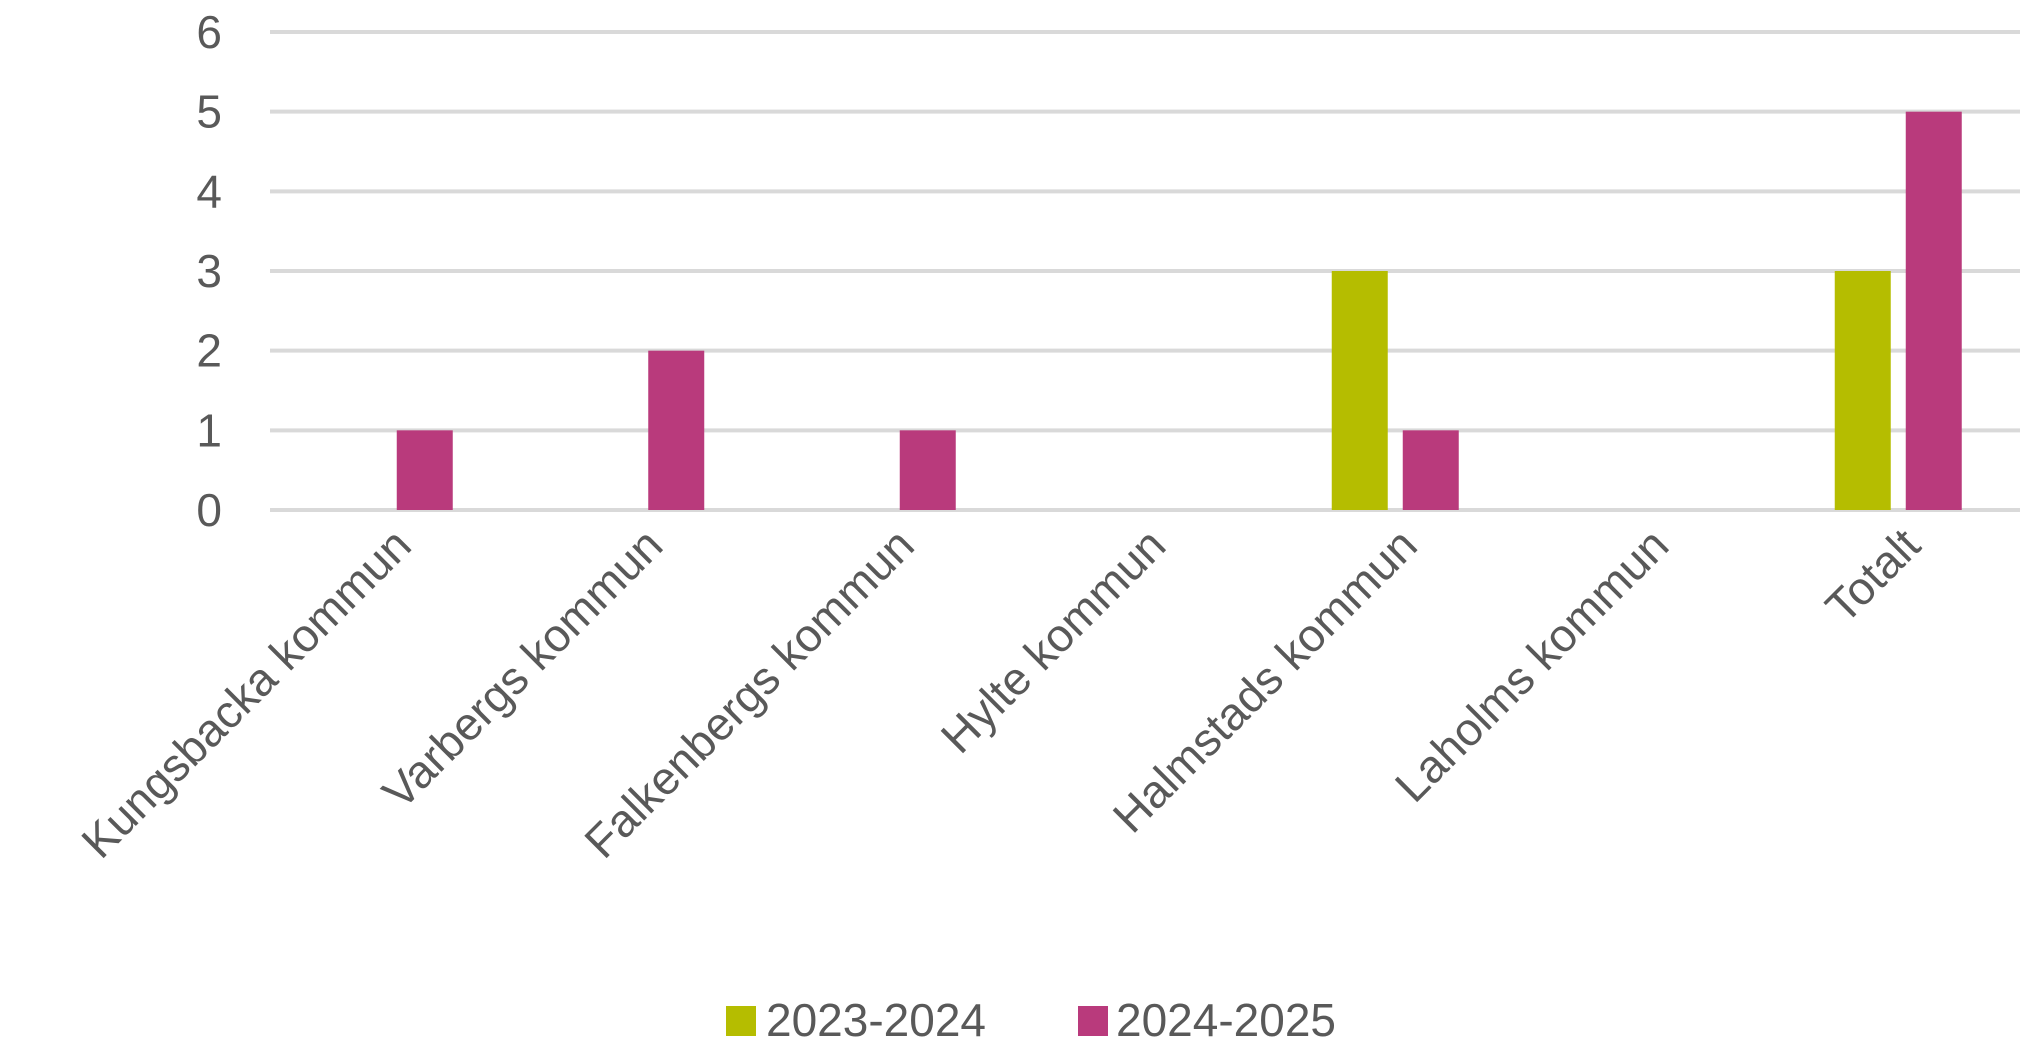 The height and width of the screenshot is (1062, 2020). What do you see at coordinates (876, 1020) in the screenshot?
I see `legend-label-1: 2023-2024` at bounding box center [876, 1020].